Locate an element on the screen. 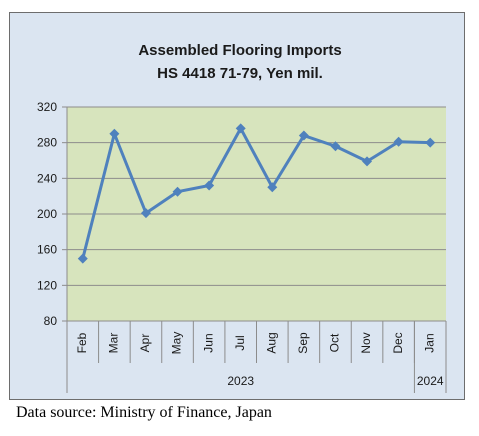 This screenshot has height=436, width=479. x-tick-label-nov: Nov is located at coordinates (366, 342).